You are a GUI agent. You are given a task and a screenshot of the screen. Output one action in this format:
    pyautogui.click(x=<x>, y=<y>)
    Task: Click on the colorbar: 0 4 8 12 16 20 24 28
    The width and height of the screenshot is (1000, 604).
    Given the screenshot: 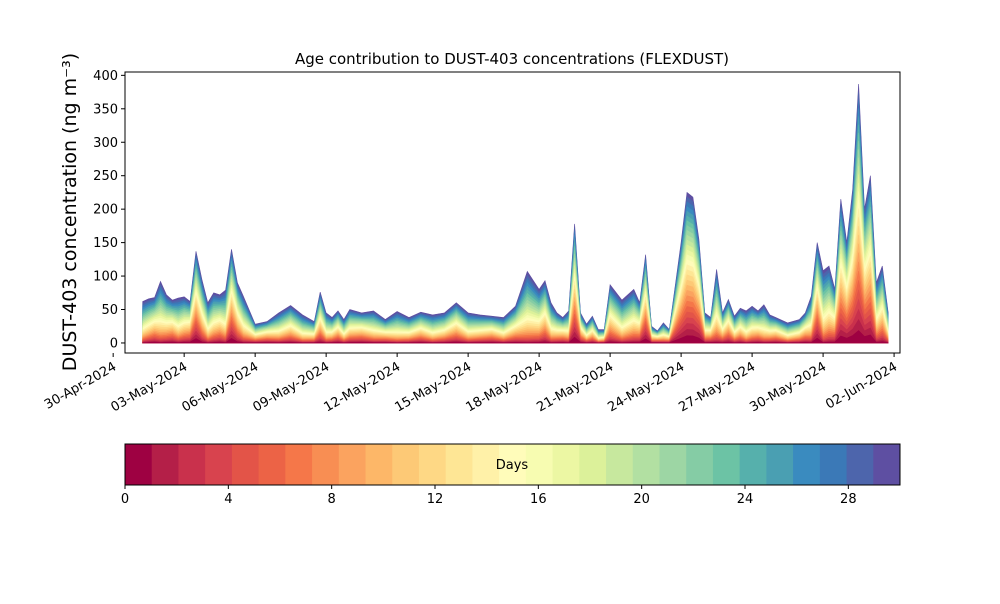 What is the action you would take?
    pyautogui.click(x=511, y=475)
    